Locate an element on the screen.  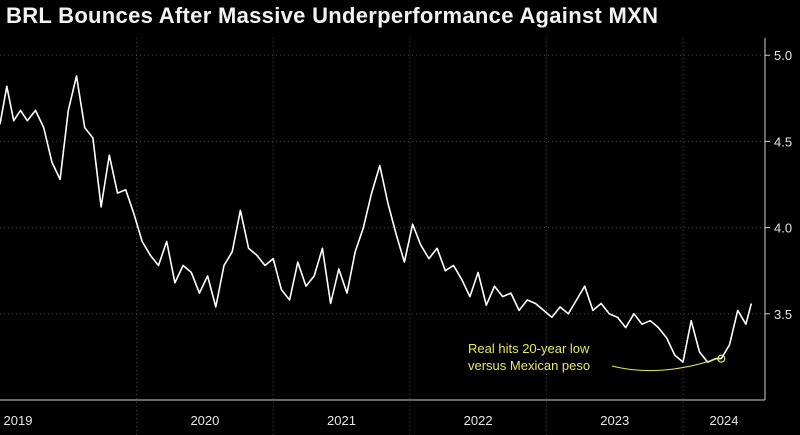
annotation: Real hits 20-year low versus Mexican peso is located at coordinates (597, 357).